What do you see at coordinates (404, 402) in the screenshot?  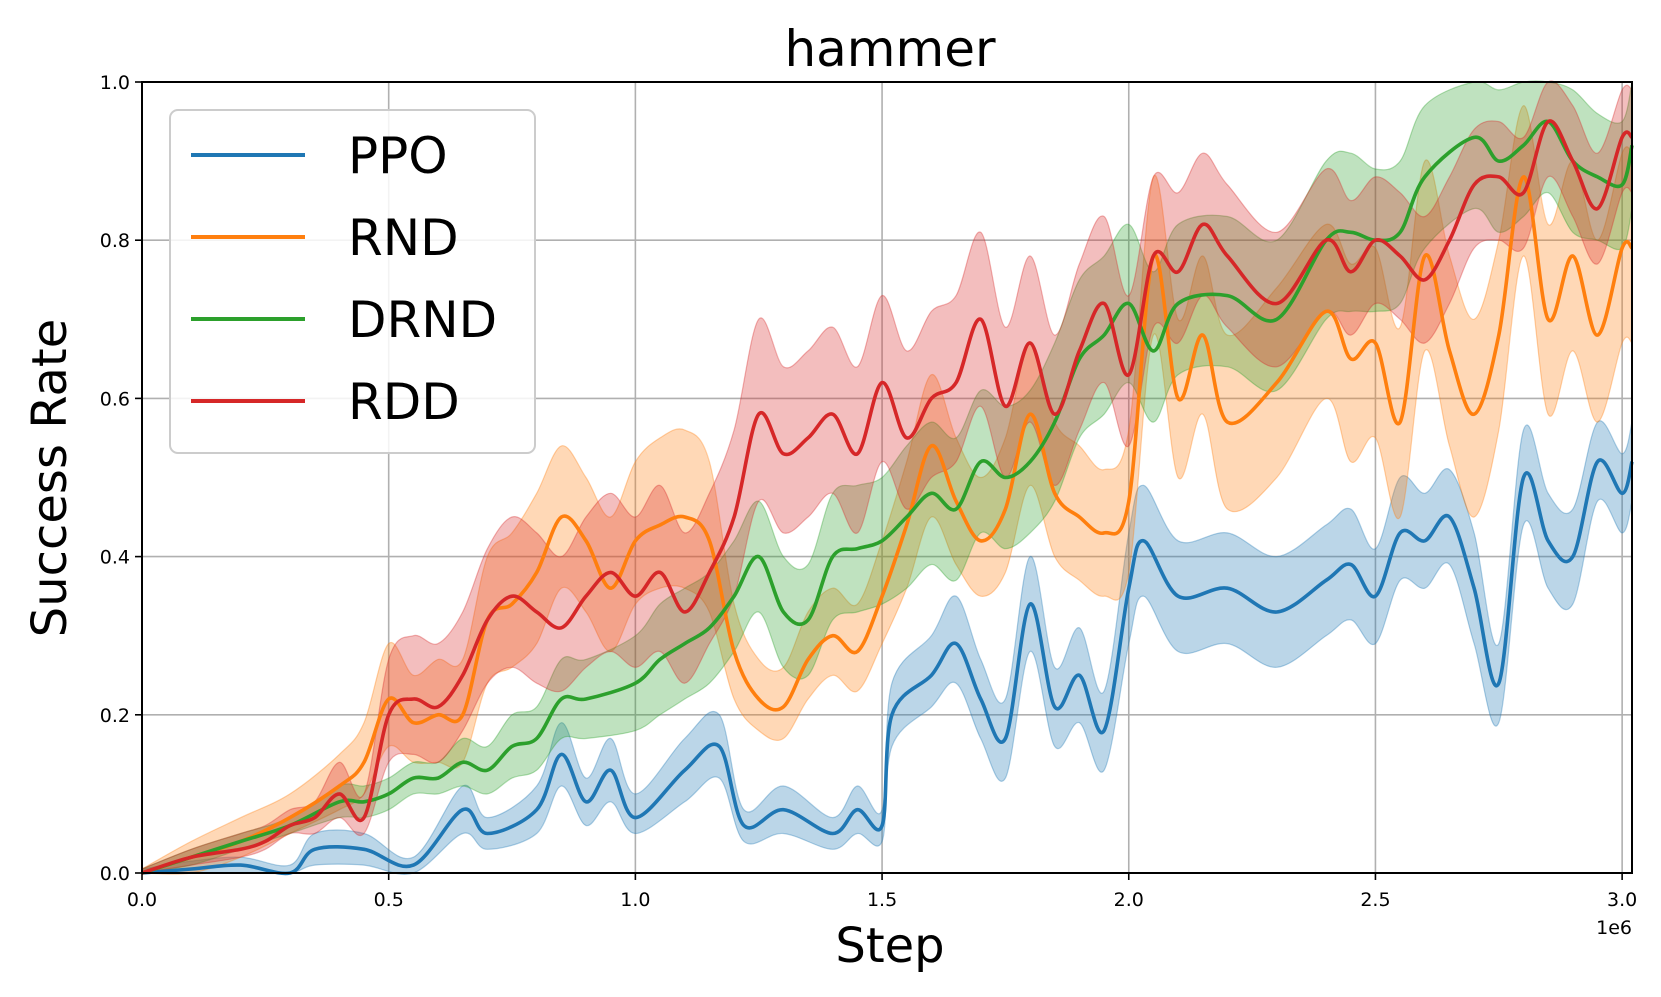 I see `legend-label-rdd: RDD` at bounding box center [404, 402].